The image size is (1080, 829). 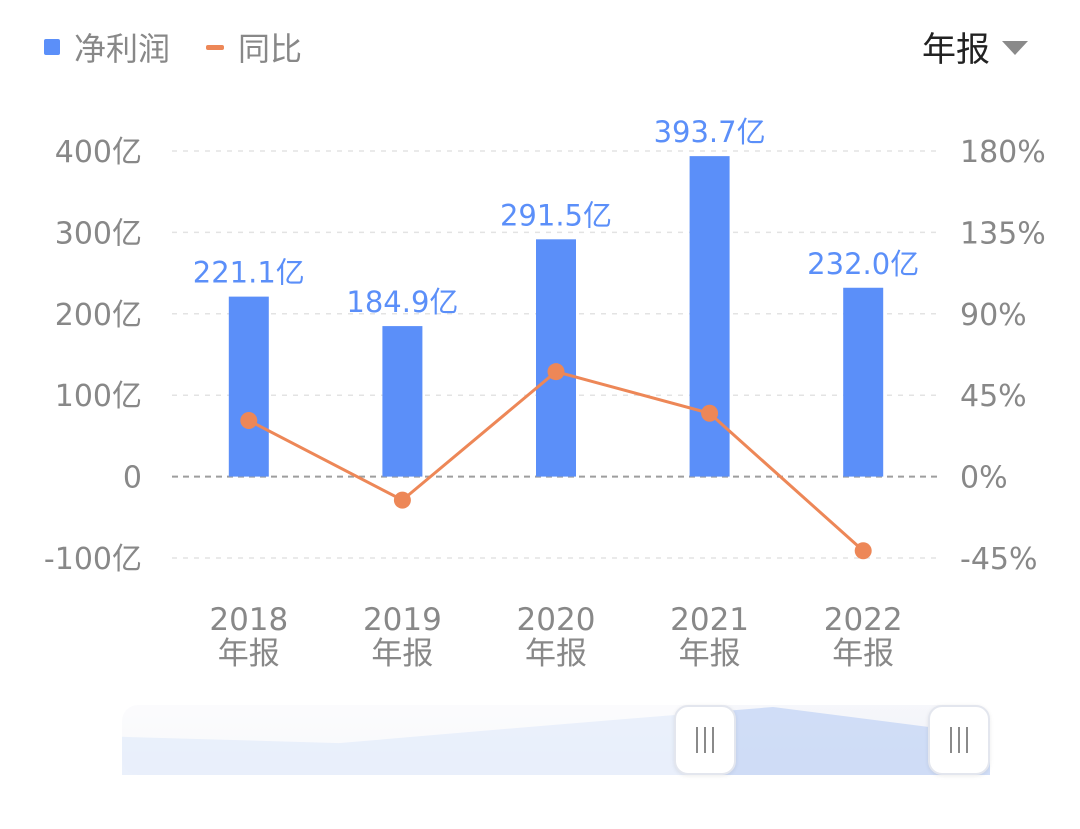 I want to click on legend-line-swatch, so click(x=215, y=47).